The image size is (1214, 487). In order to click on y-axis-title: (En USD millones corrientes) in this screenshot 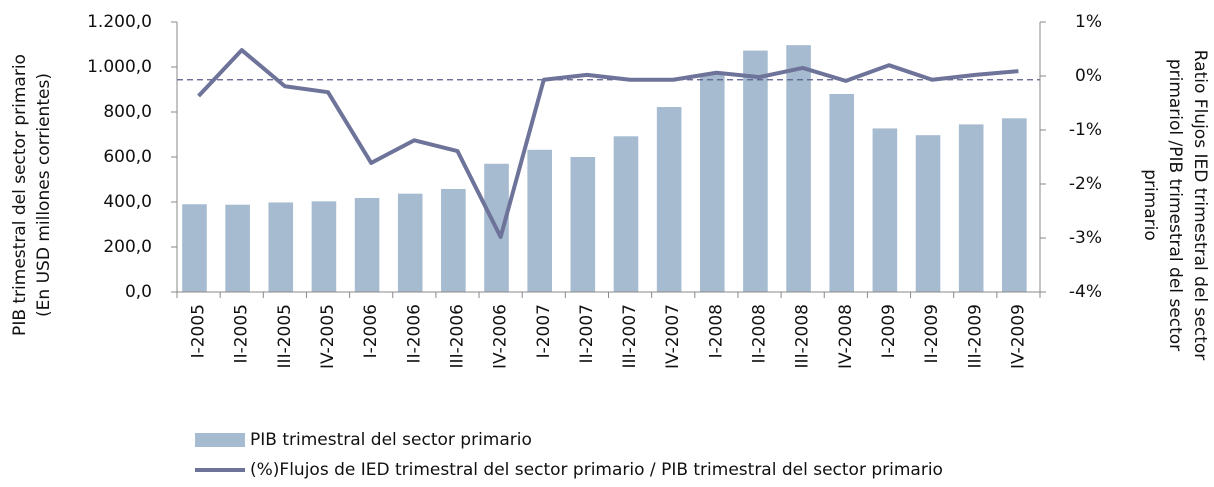, I will do `click(44, 195)`.